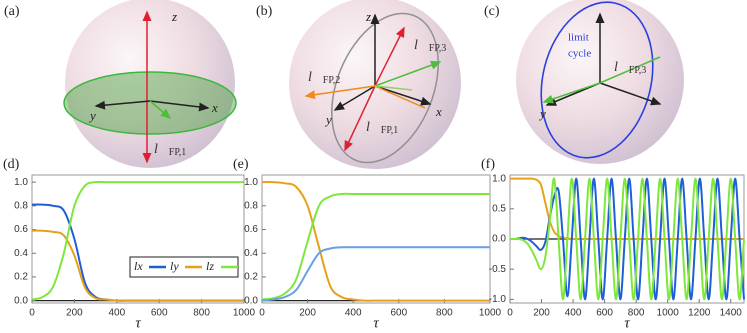  What do you see at coordinates (499, 208) in the screenshot?
I see `y-tick-label: 0.5` at bounding box center [499, 208].